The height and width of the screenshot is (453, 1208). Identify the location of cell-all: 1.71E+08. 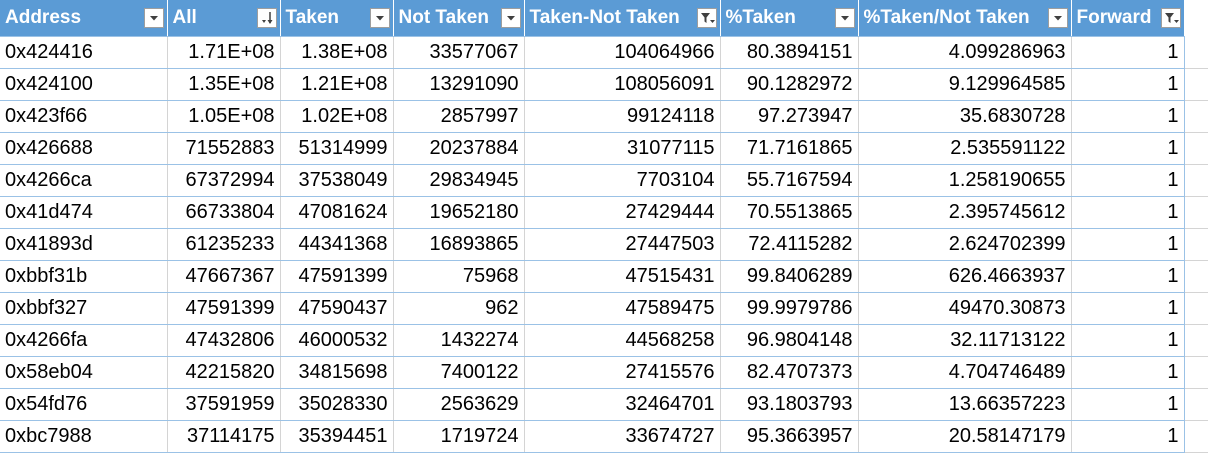
(224, 52).